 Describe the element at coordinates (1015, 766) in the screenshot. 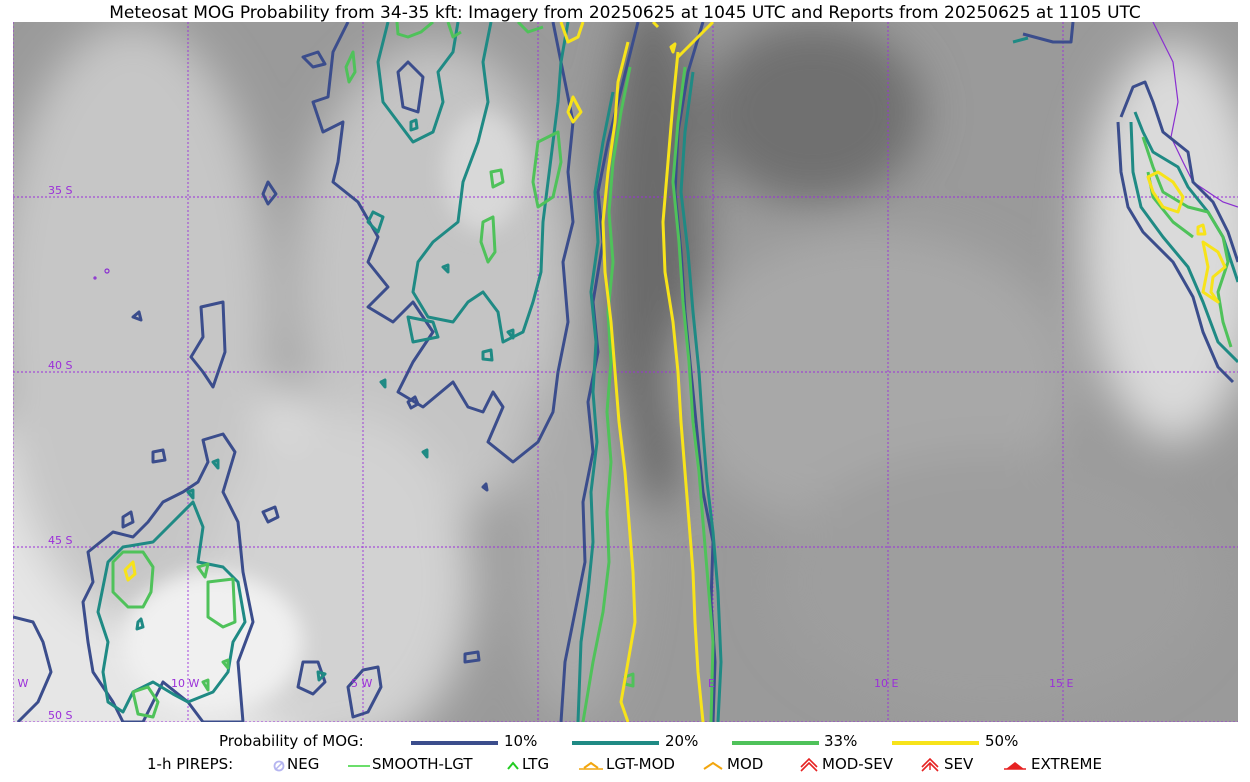

I see `filled-caret-icon` at that location.